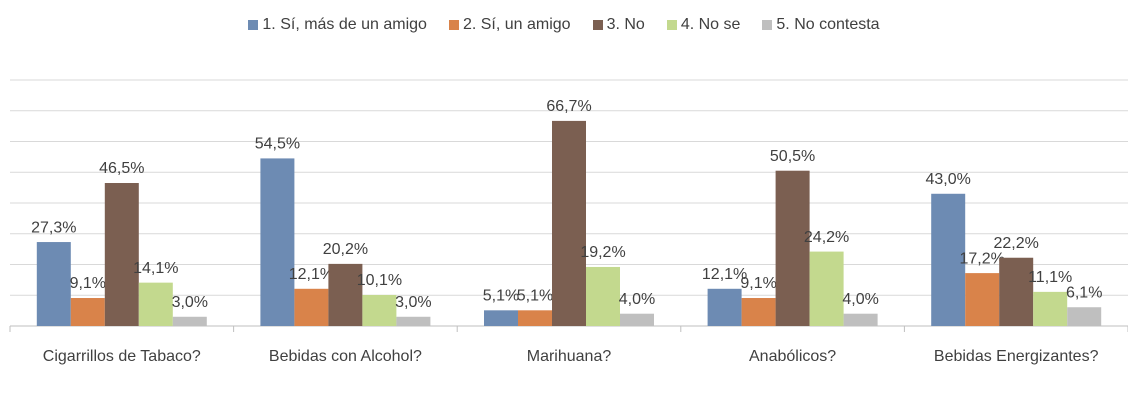  I want to click on data-label: 10,1%, so click(379, 280).